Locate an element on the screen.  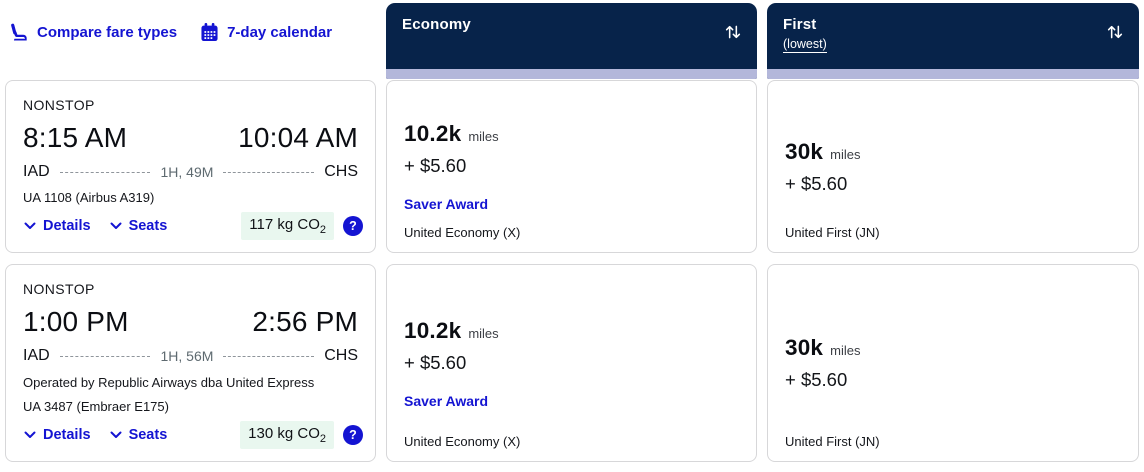
arrive-time: 10:04 AM is located at coordinates (298, 137).